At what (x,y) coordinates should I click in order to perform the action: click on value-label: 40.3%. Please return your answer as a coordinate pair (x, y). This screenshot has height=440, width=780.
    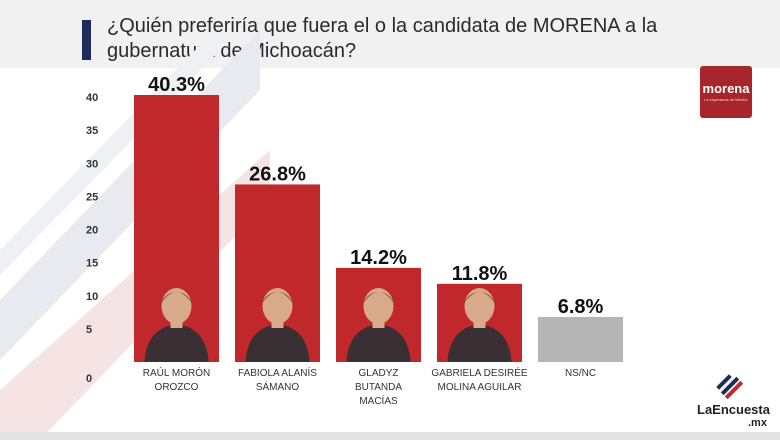
    Looking at the image, I should click on (176, 85).